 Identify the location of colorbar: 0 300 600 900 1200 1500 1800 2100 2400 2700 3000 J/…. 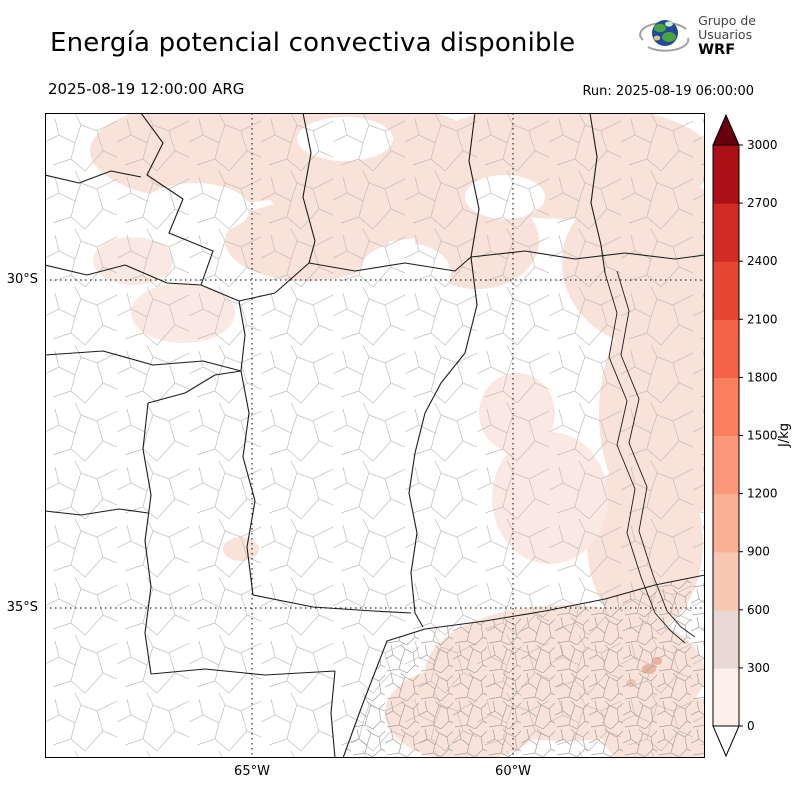
(756, 435).